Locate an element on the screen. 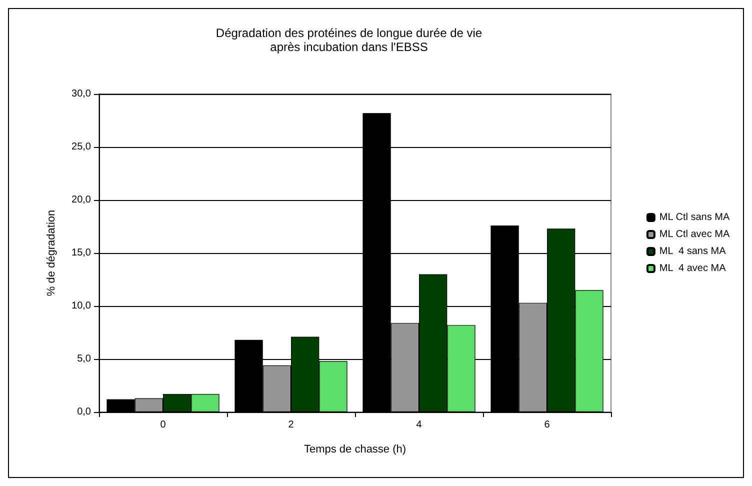 Image resolution: width=752 pixels, height=486 pixels. x-tick-label: 6 is located at coordinates (547, 425).